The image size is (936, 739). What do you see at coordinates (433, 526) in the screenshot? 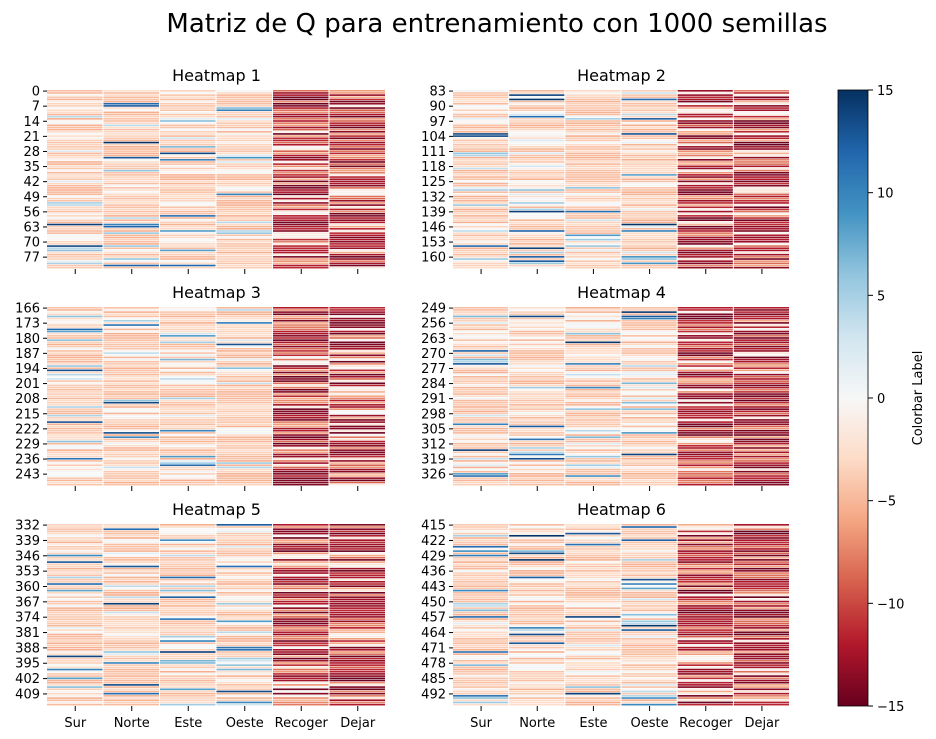
I see `row-tick-label: 415` at bounding box center [433, 526].